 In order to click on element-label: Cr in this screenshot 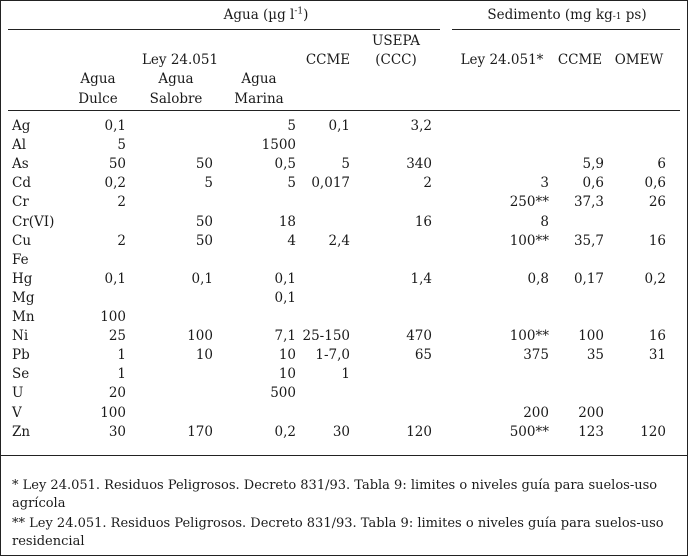, I will do `click(20, 202)`.